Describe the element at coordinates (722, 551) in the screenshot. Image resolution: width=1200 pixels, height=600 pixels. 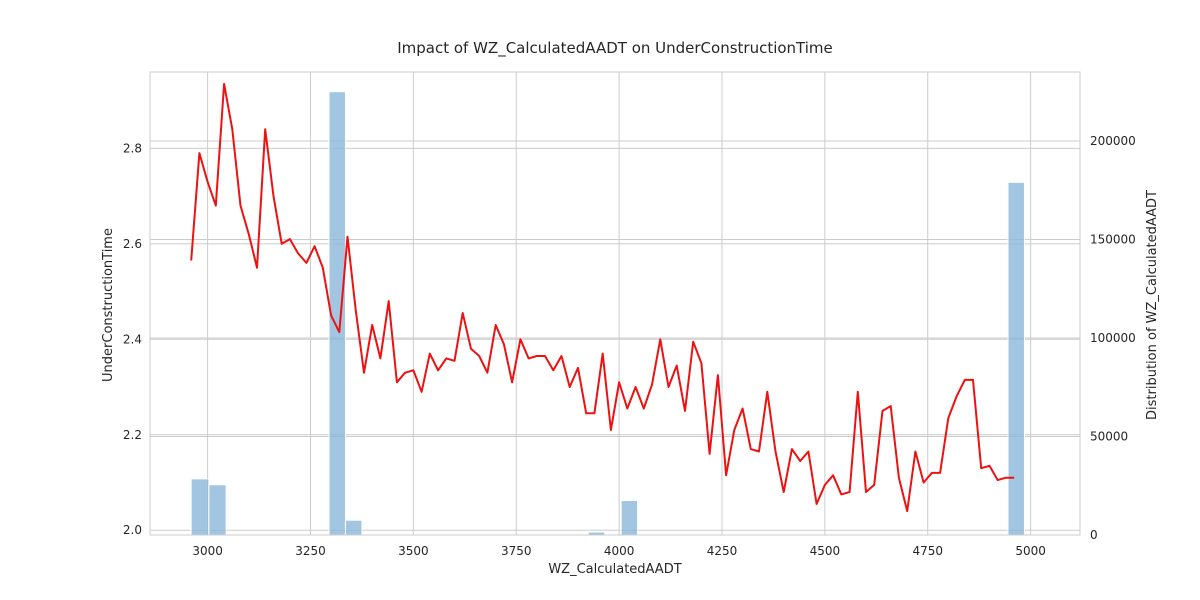
I see `x-tick-label: 4250` at that location.